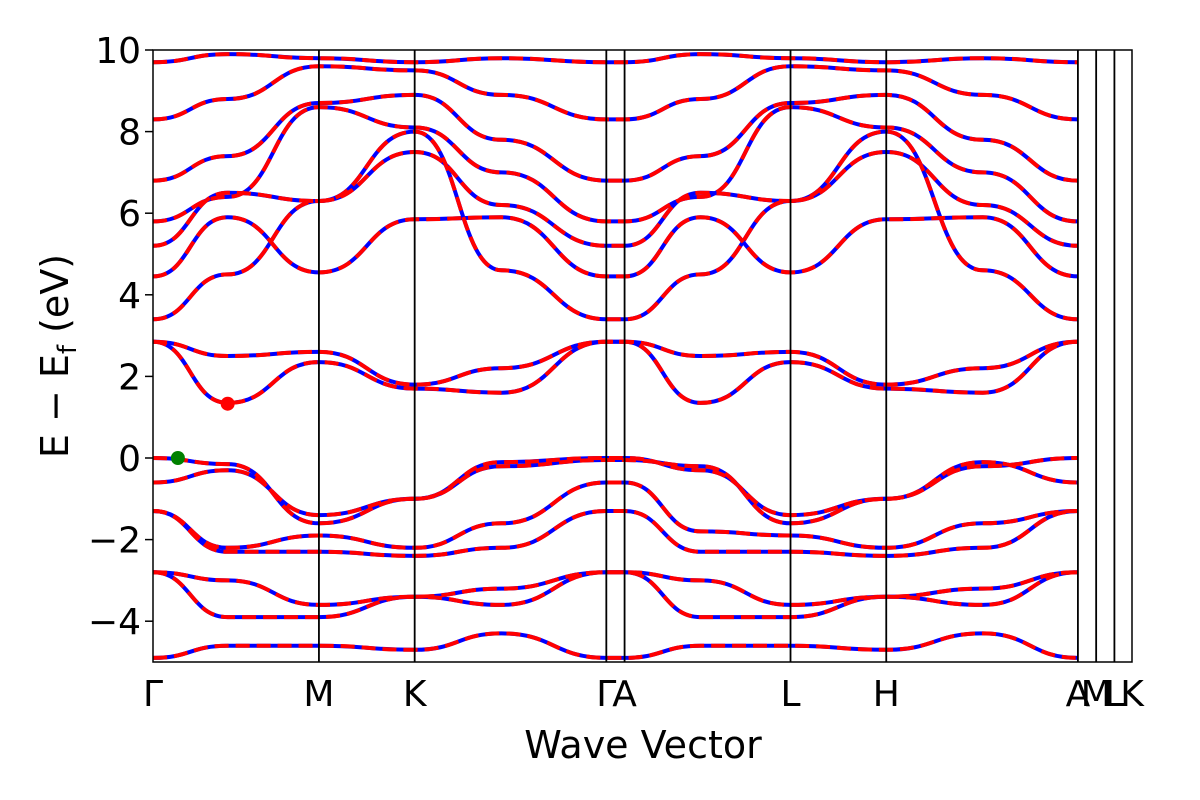  Describe the element at coordinates (606, 694) in the screenshot. I see `x-tick-label-3: Γ` at that location.